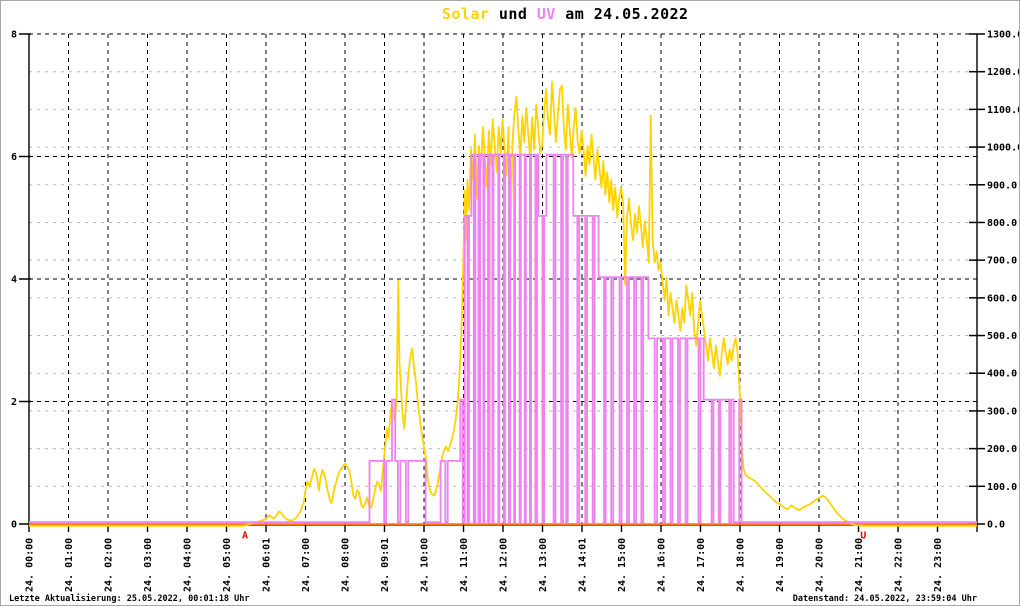 This screenshot has width=1020, height=606. I want to click on y-right-tick-label: 500.0, so click(1002, 336).